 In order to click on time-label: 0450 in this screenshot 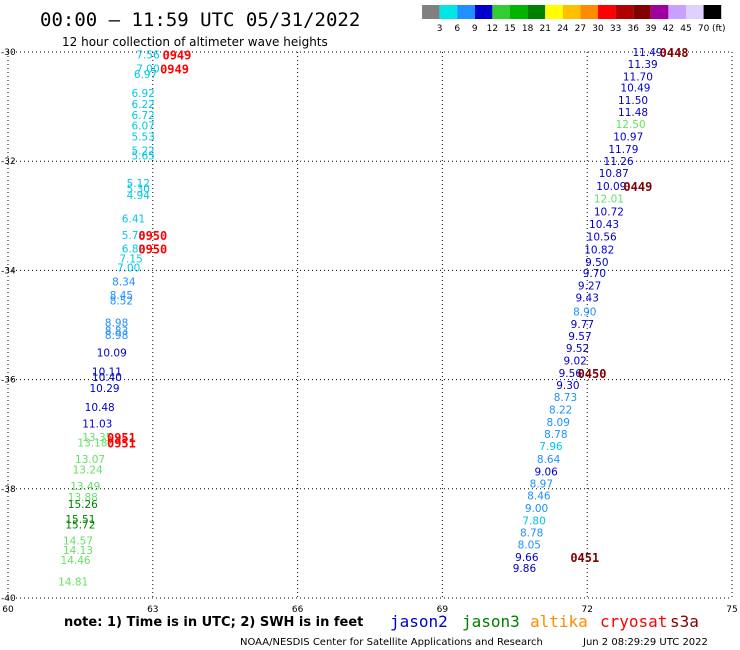, I will do `click(592, 374)`.